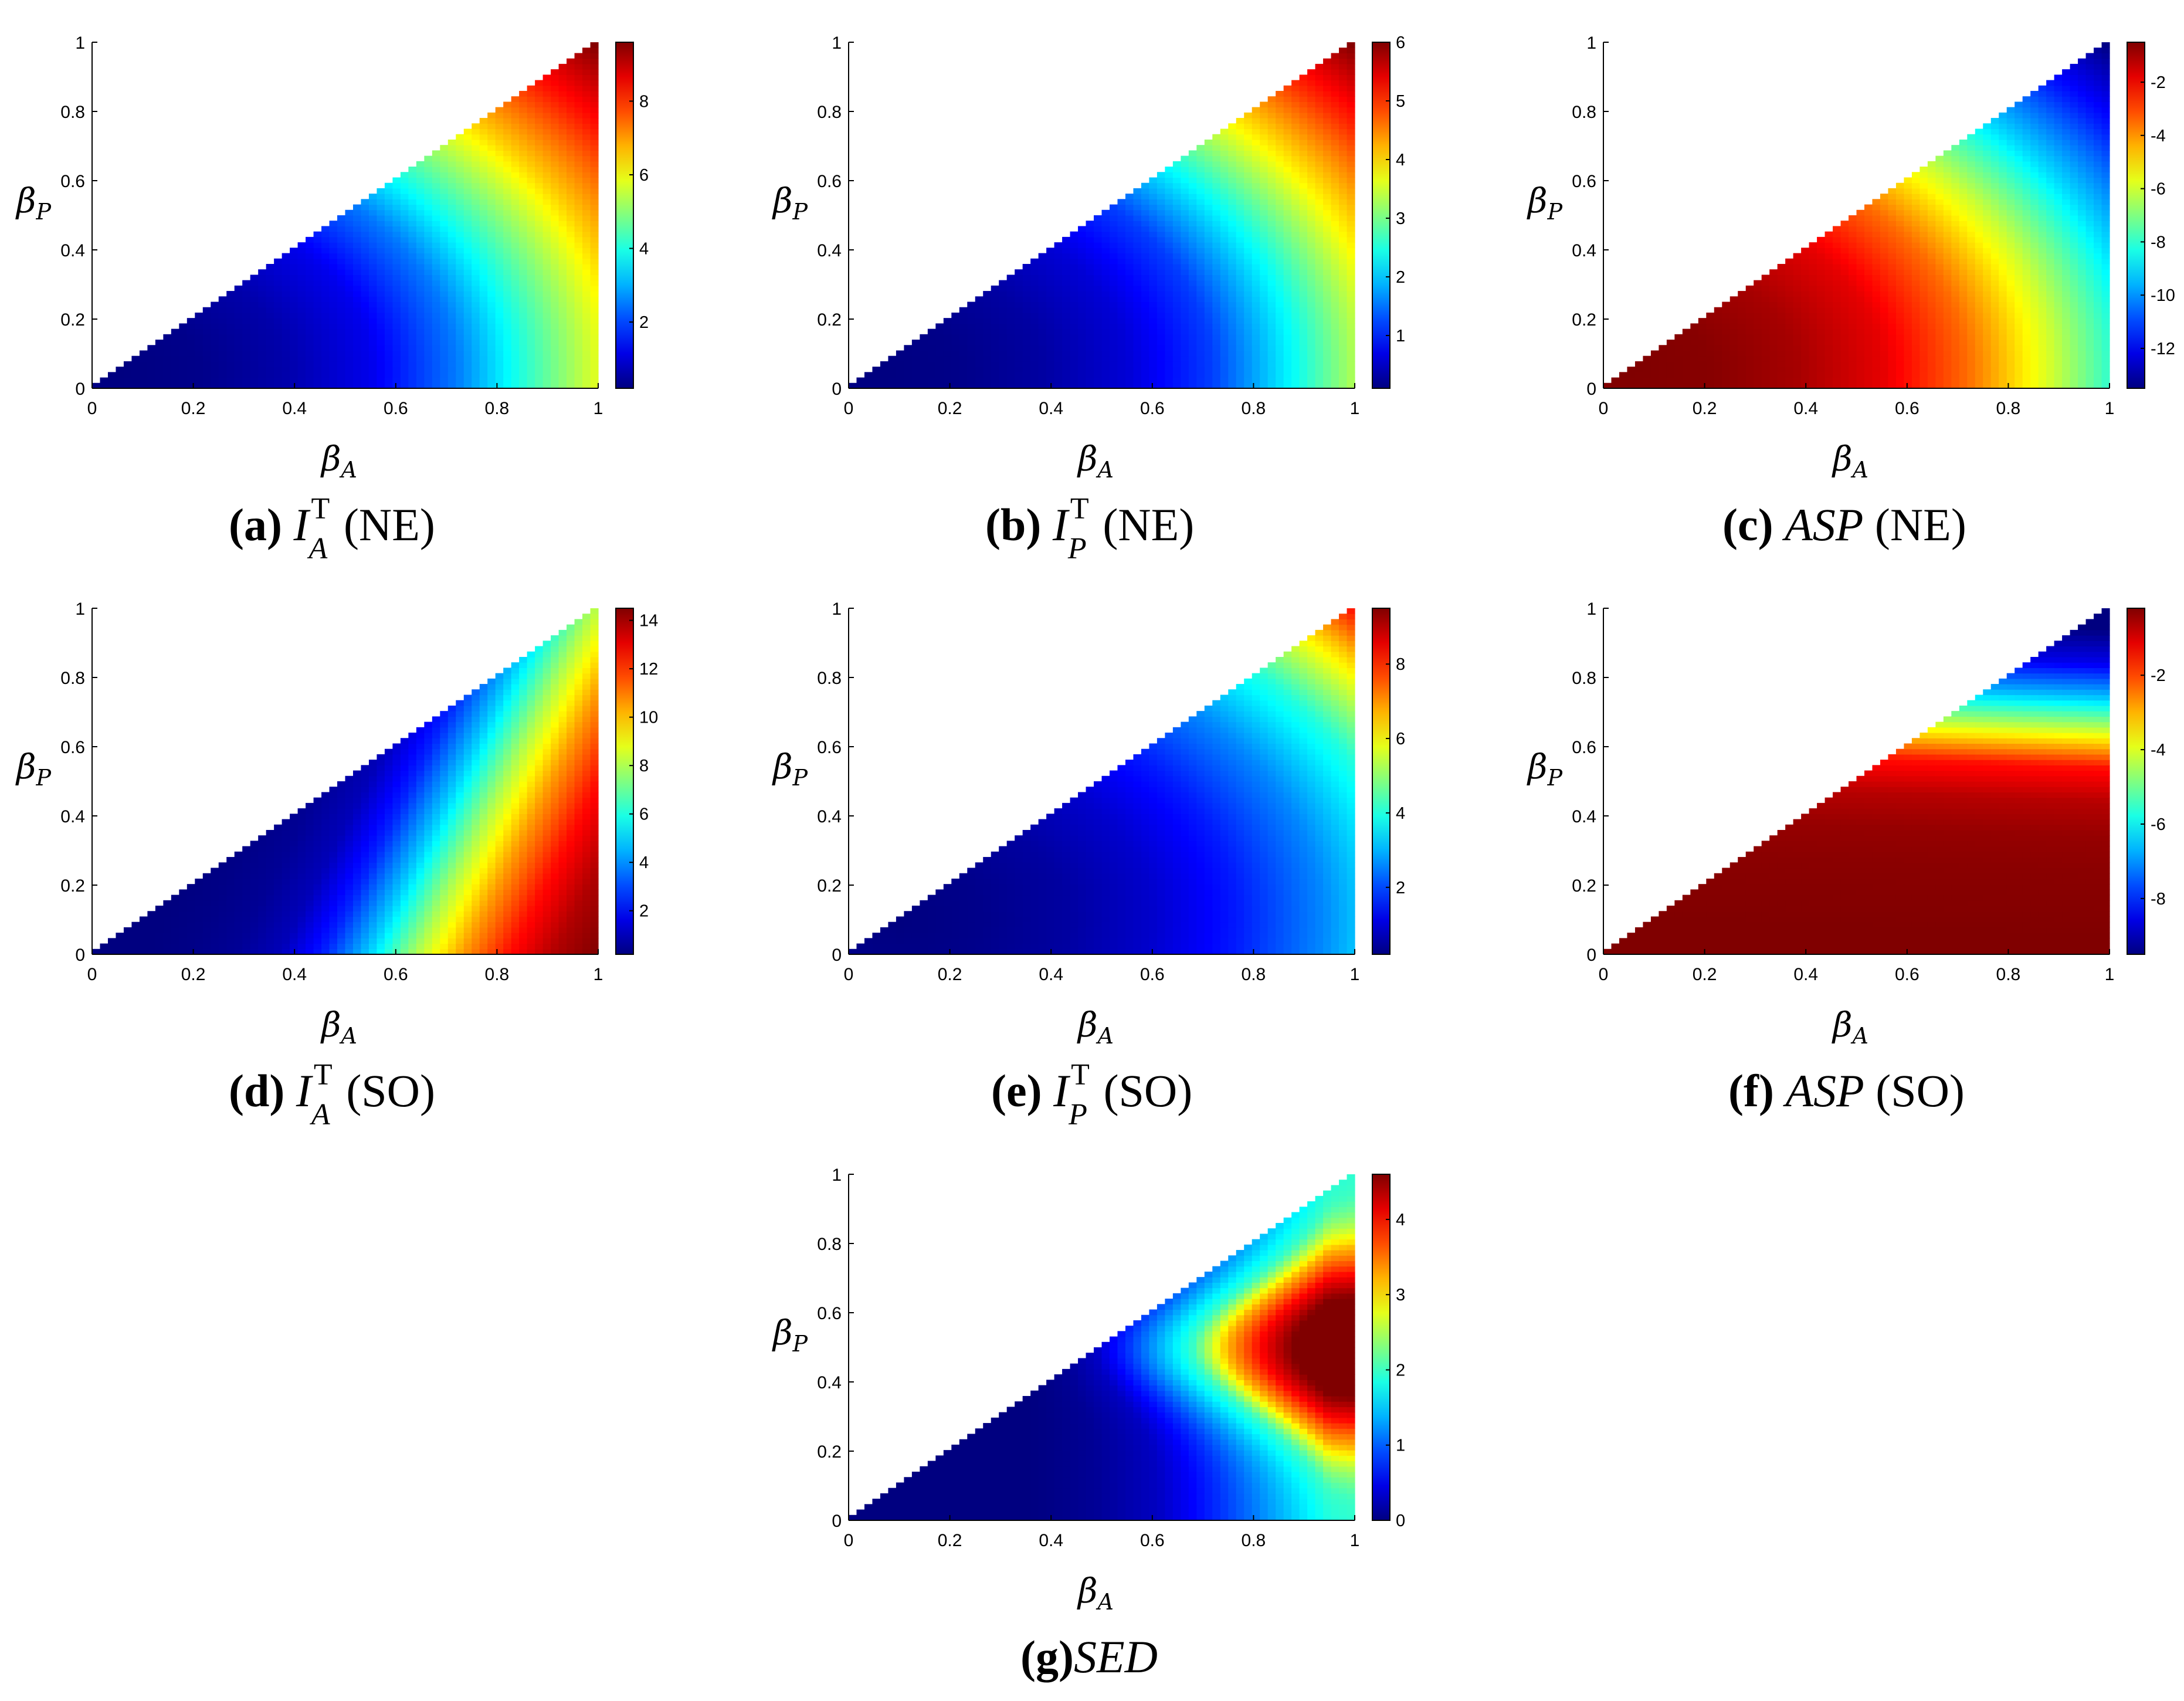  Describe the element at coordinates (829, 320) in the screenshot. I see `y-tick-label: 0.2` at that location.